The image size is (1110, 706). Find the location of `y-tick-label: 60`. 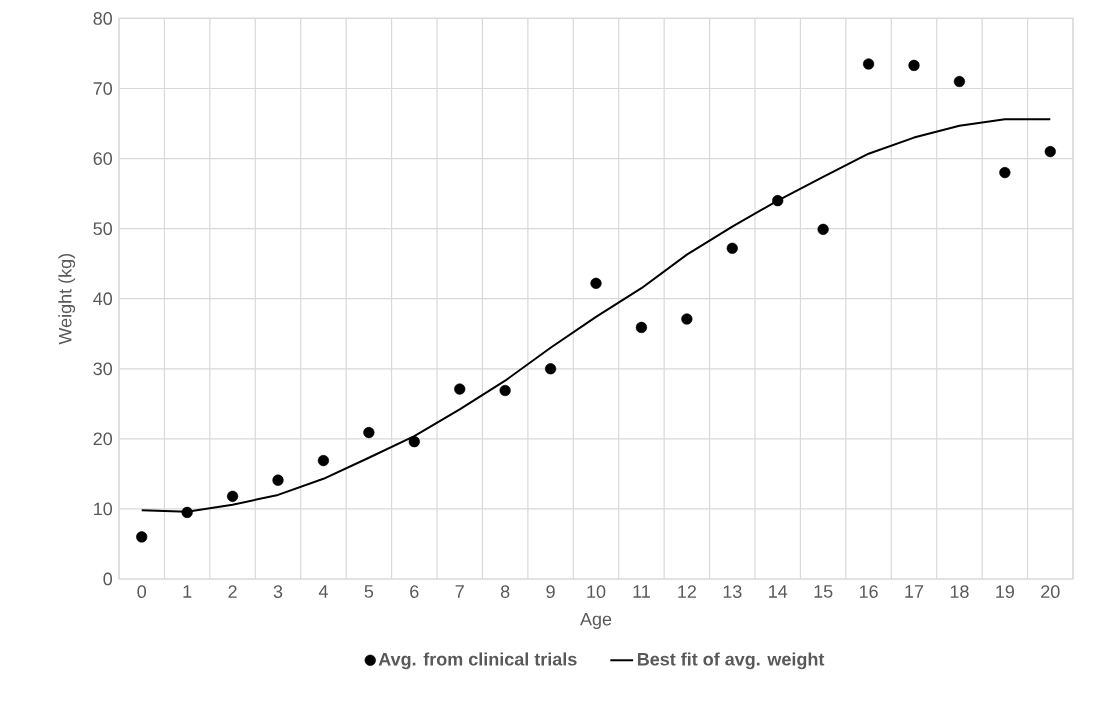

y-tick-label: 60 is located at coordinates (103, 158).